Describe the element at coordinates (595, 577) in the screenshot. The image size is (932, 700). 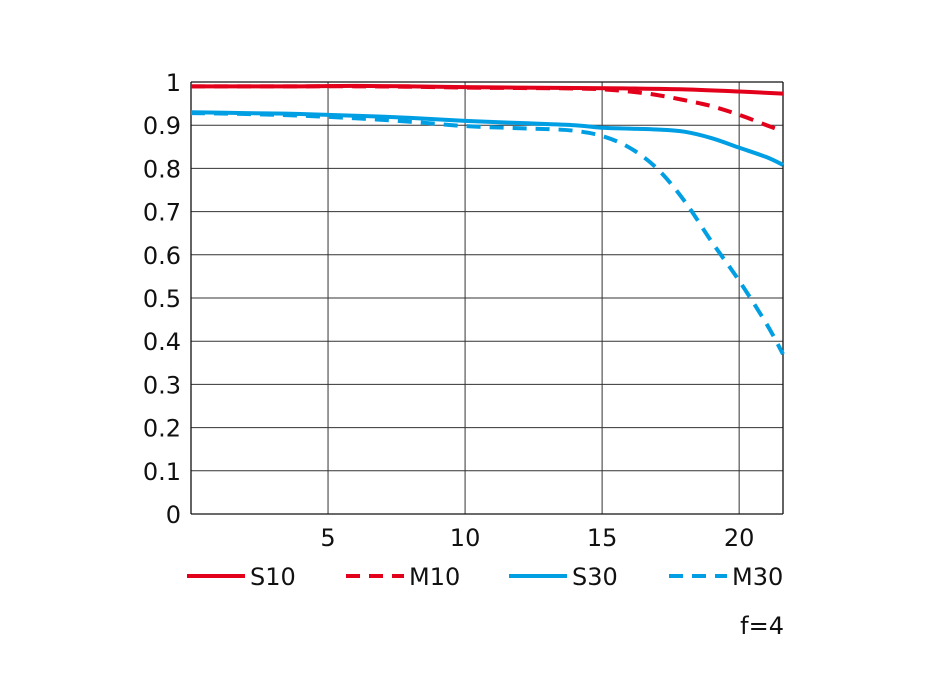
I see `legend-label-s30: S30` at that location.